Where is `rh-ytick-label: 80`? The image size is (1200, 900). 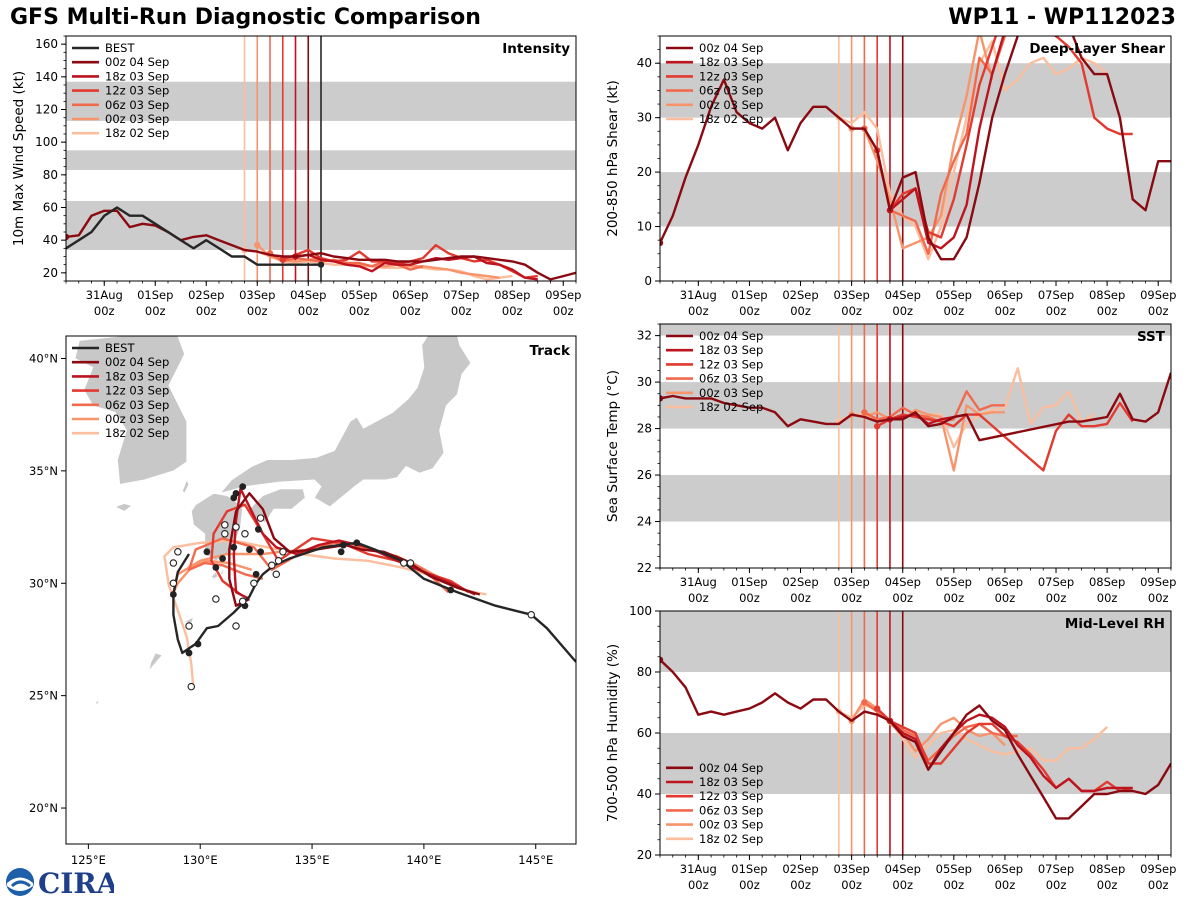 rh-ytick-label: 80 is located at coordinates (644, 672).